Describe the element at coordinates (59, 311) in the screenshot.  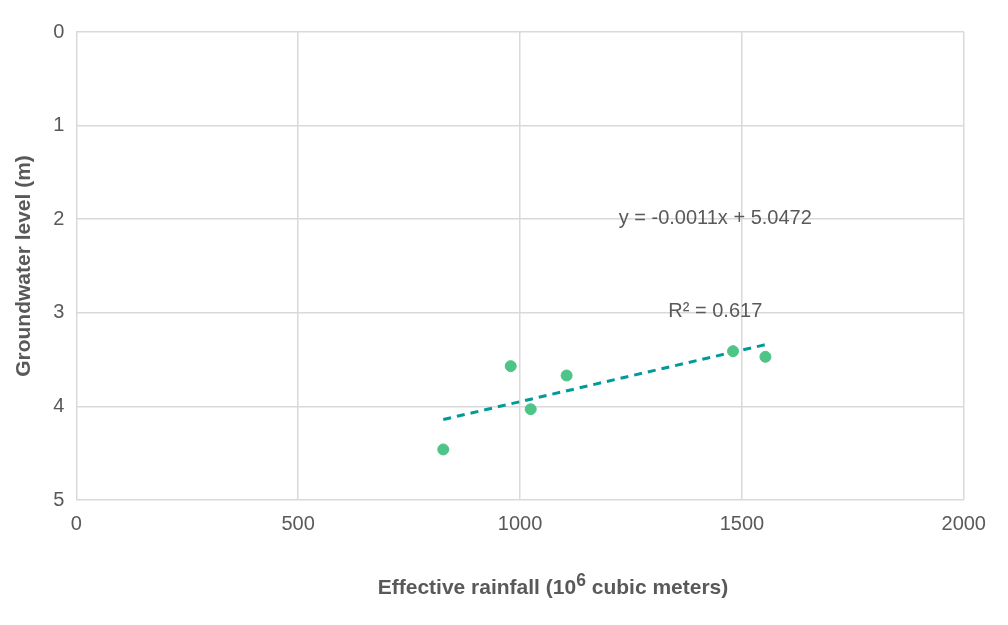
I see `y-tick-label: 3` at that location.